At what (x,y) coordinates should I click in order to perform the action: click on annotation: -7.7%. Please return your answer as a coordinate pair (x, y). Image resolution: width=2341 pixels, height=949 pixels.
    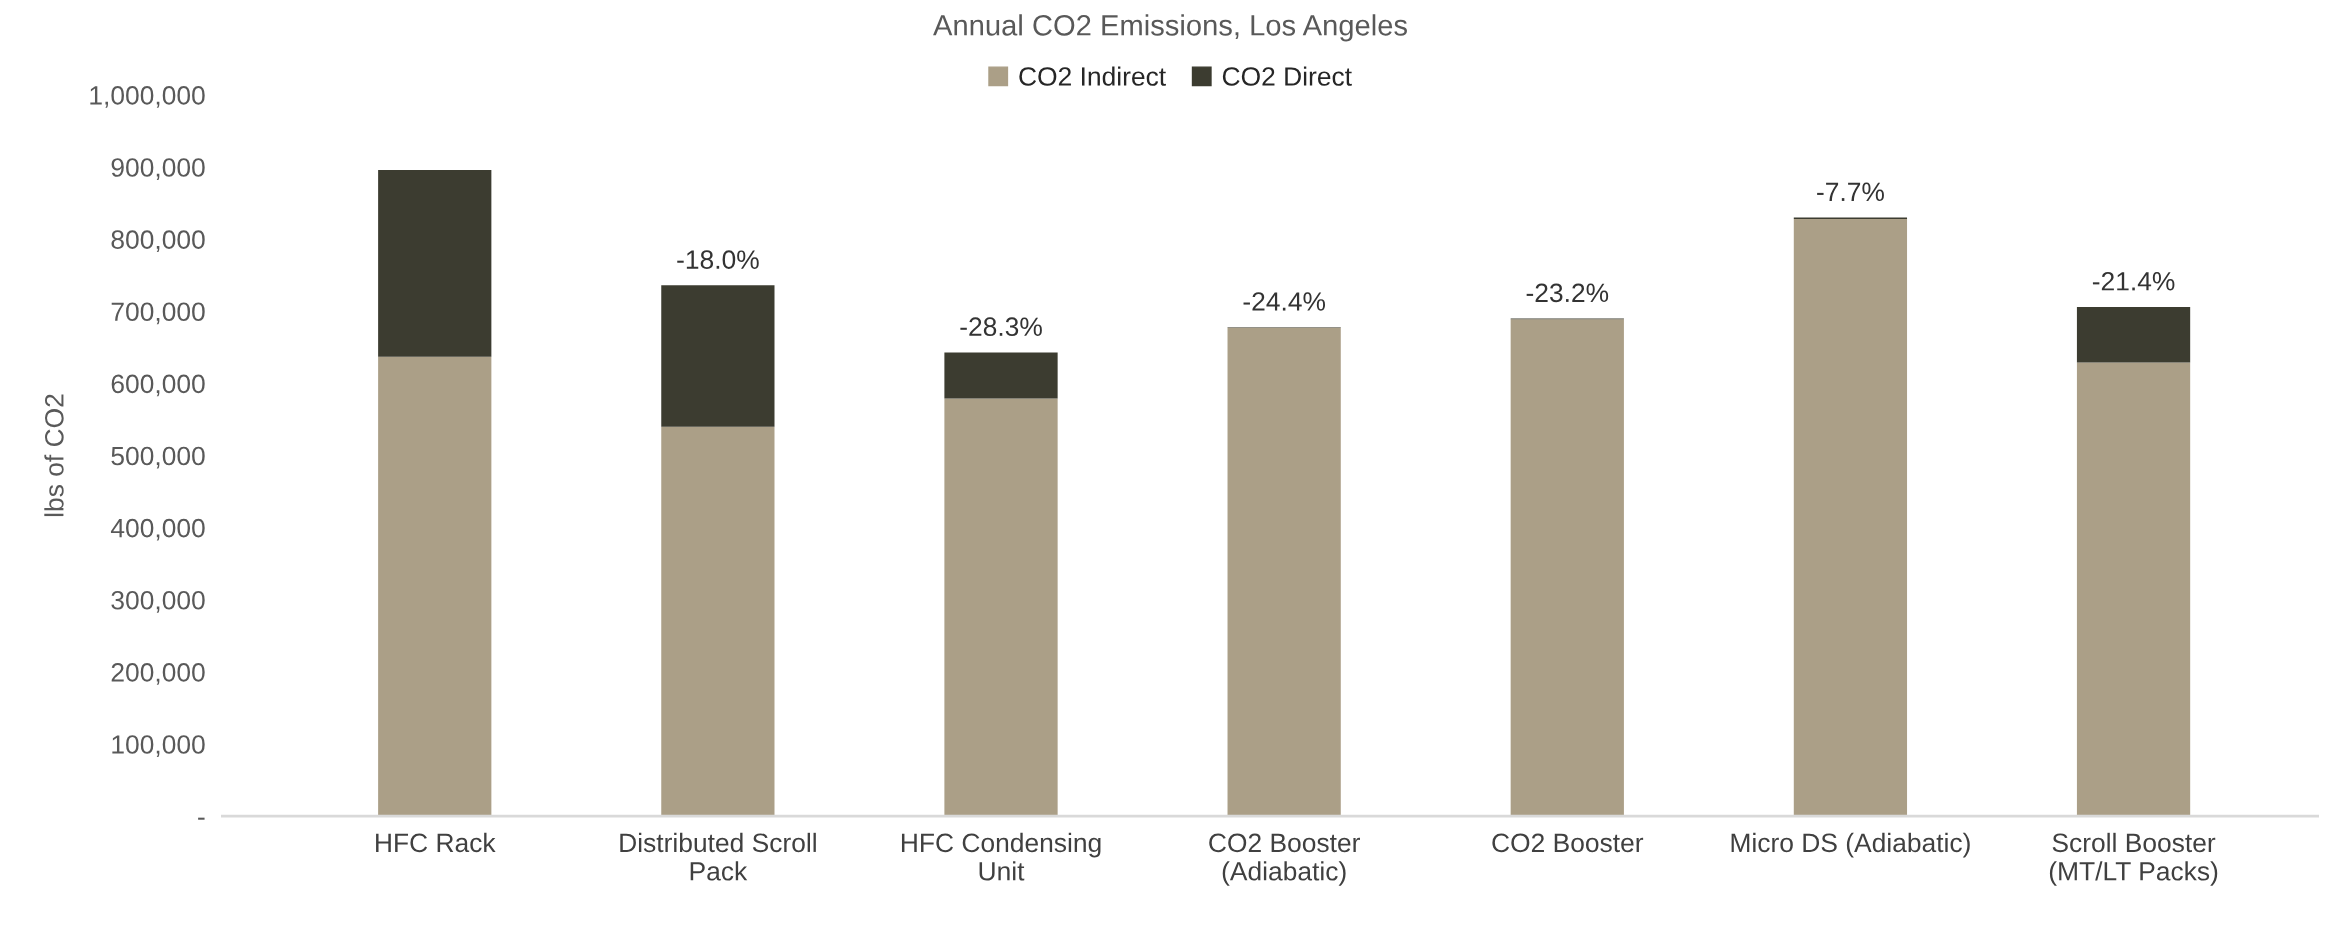
    Looking at the image, I should click on (1850, 192).